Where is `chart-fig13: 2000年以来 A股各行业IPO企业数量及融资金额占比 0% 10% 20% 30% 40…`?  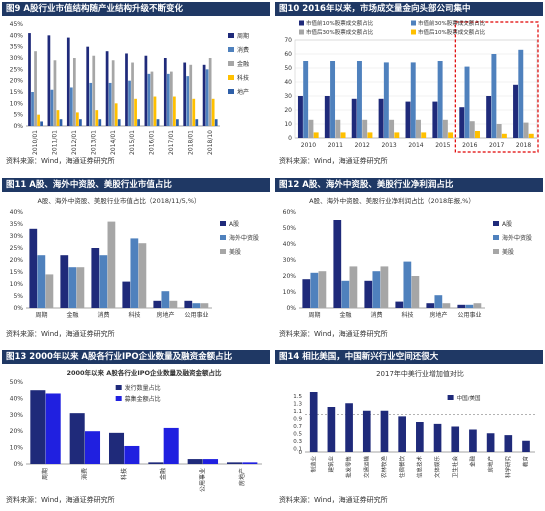
chart-fig13: 2000年以来 A股各行业IPO企业数量及融资金额占比 0% 10% 20% 30% 40… is located at coordinates (136, 430).